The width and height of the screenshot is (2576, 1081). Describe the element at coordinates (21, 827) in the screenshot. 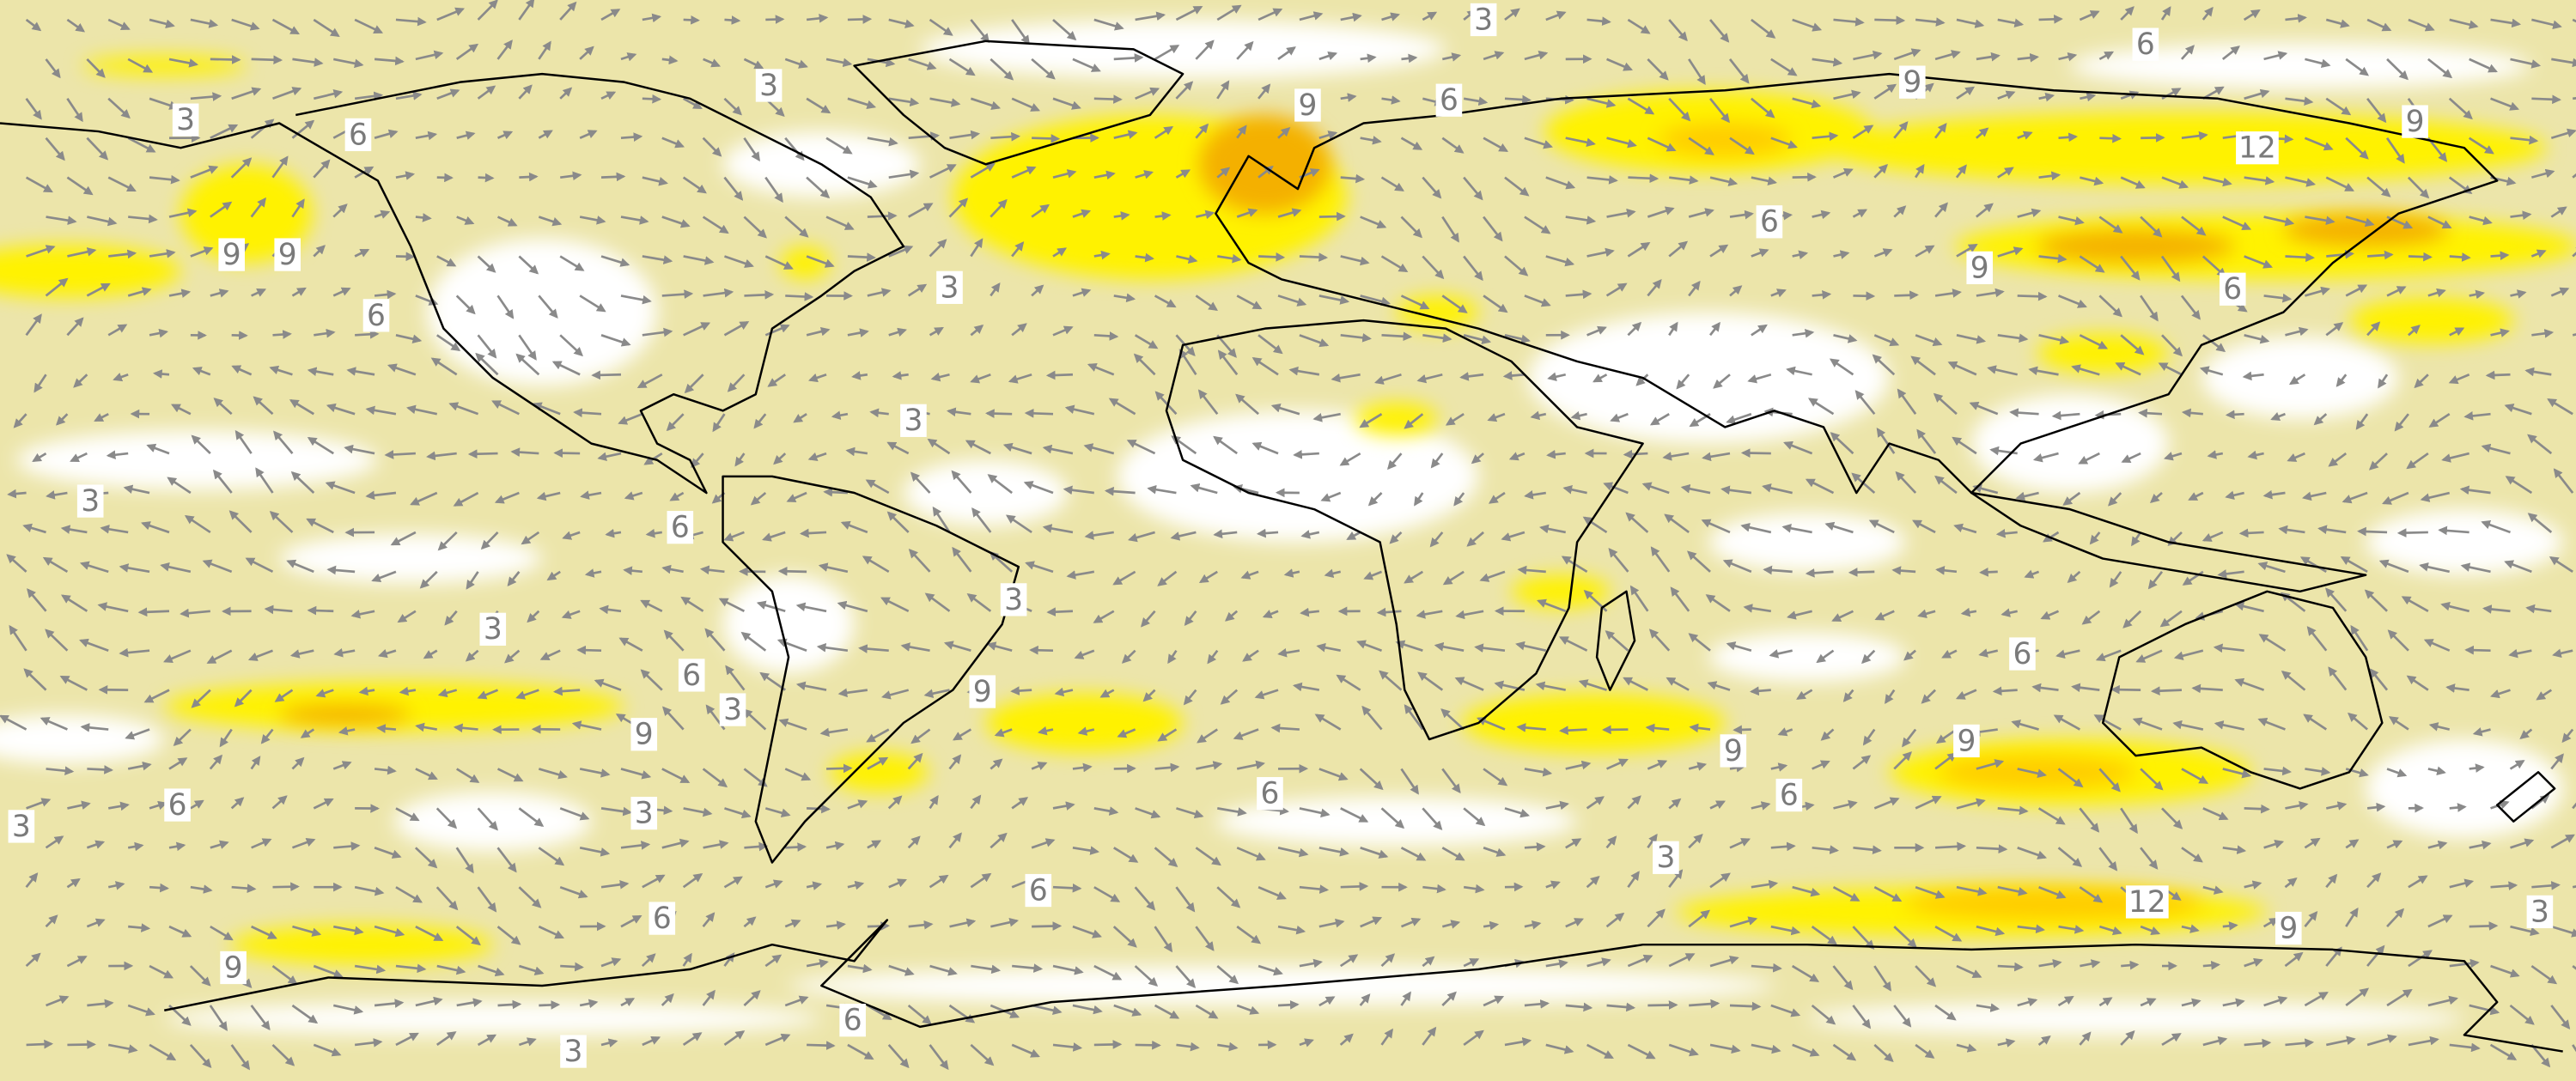

I see `contour-label: 3` at that location.